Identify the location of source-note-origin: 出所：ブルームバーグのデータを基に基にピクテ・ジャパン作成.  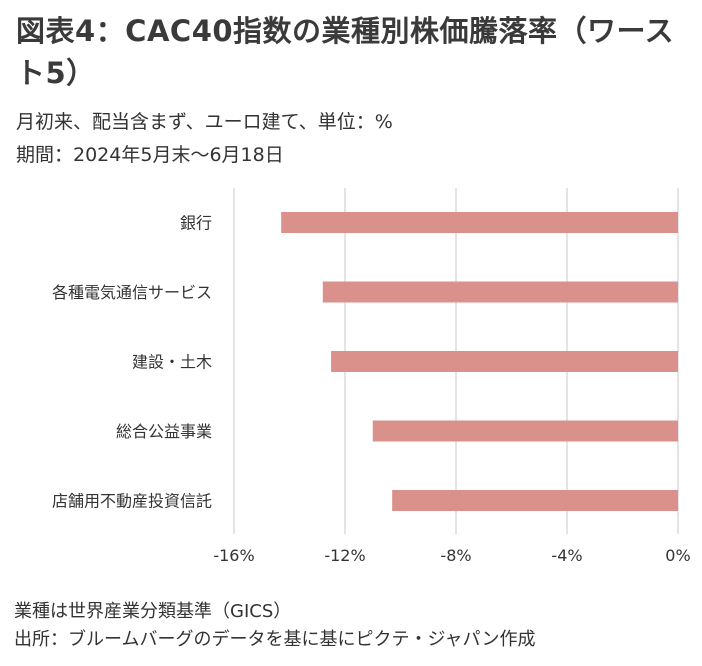
(275, 639).